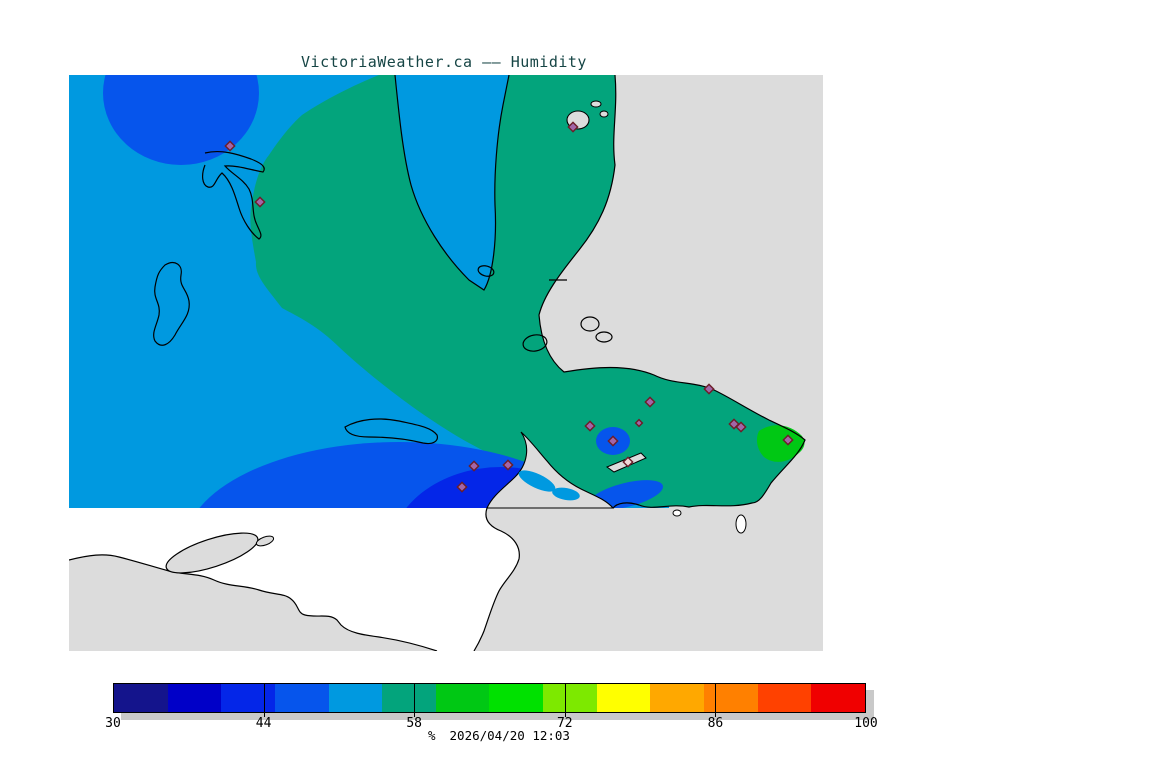 This screenshot has width=1152, height=768. Describe the element at coordinates (564, 723) in the screenshot. I see `colorbar-tick-label: 72` at that location.